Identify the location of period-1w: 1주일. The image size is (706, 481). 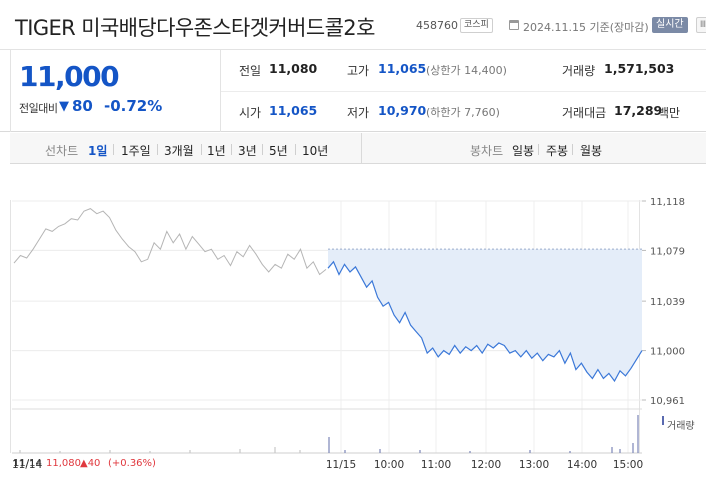
(136, 151).